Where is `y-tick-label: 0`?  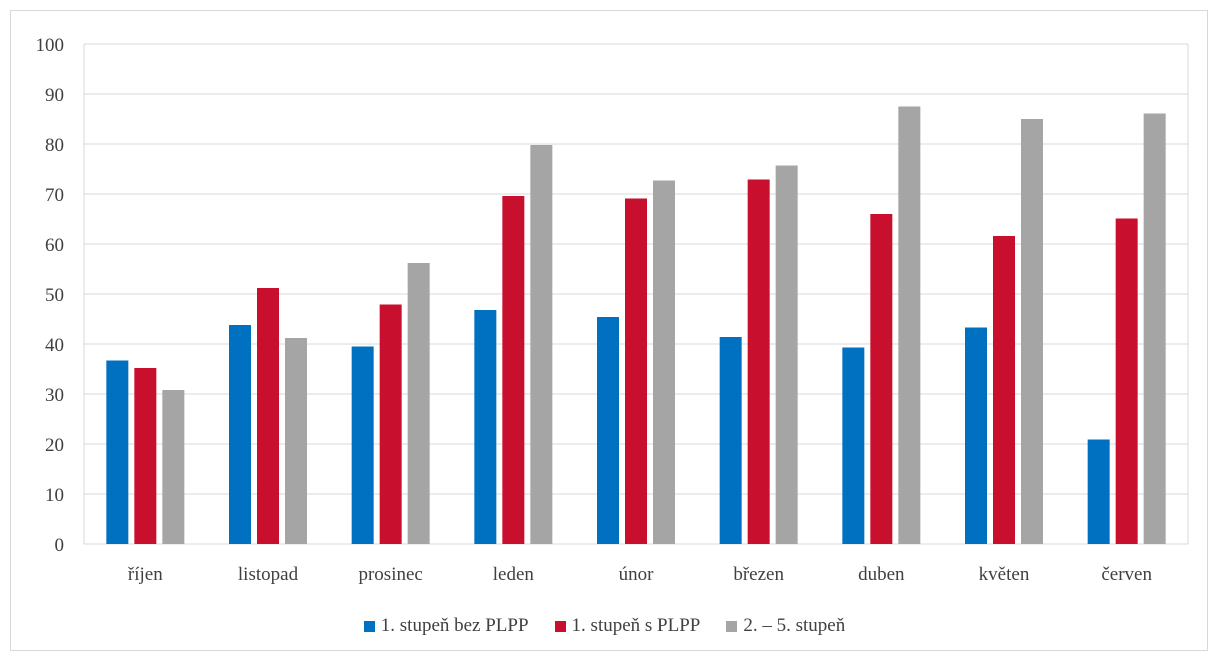 y-tick-label: 0 is located at coordinates (60, 545).